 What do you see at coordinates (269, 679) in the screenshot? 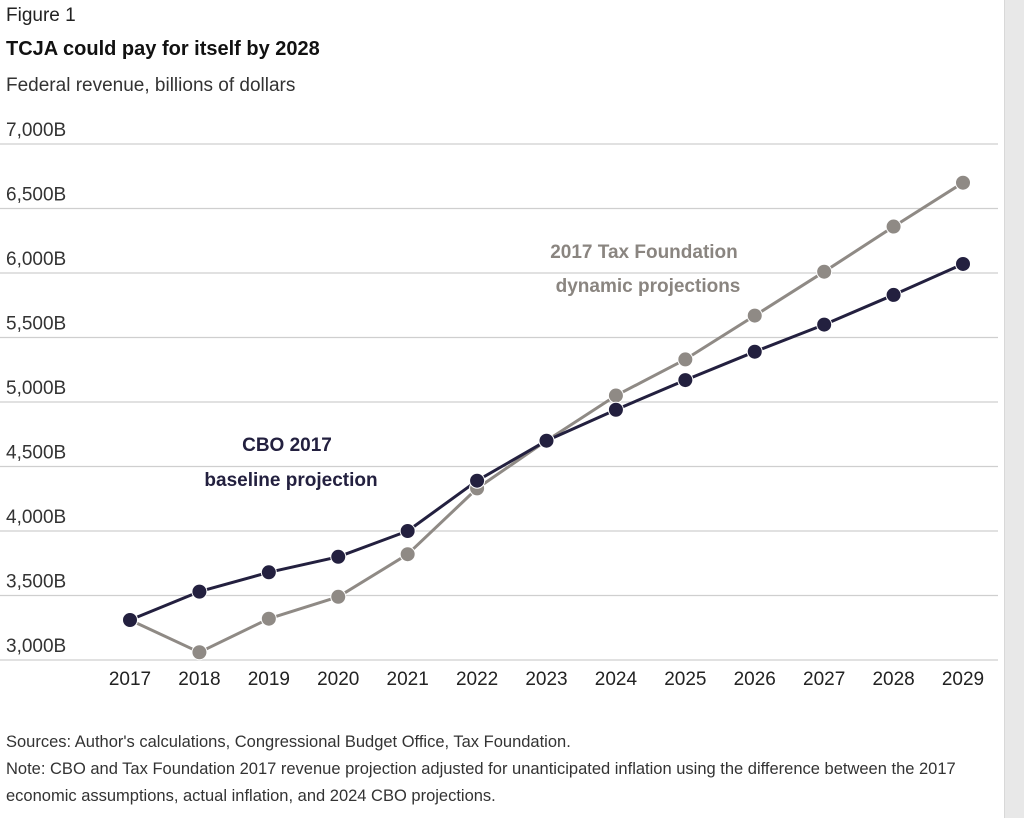
I see `x-tick-label: 2019` at bounding box center [269, 679].